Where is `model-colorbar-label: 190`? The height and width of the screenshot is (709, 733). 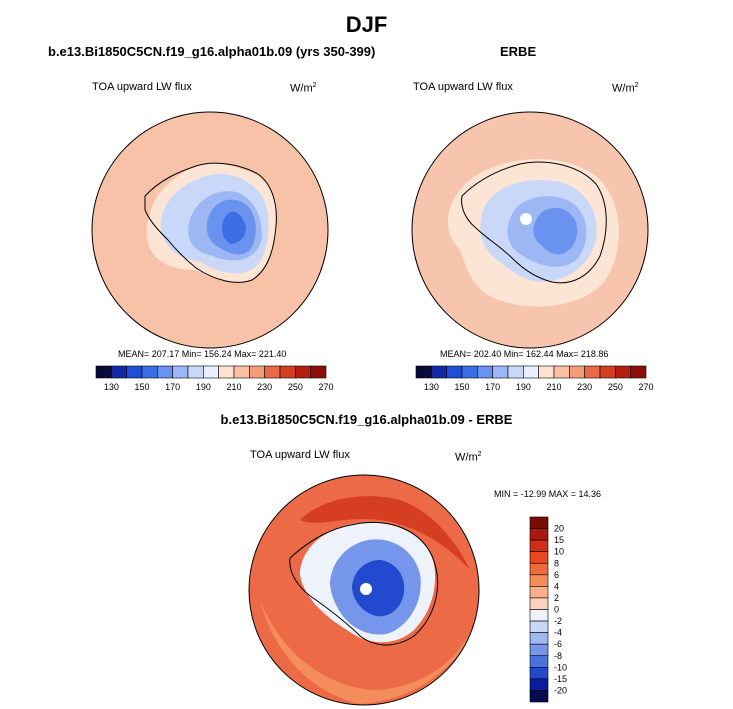
model-colorbar-label: 190 is located at coordinates (203, 387).